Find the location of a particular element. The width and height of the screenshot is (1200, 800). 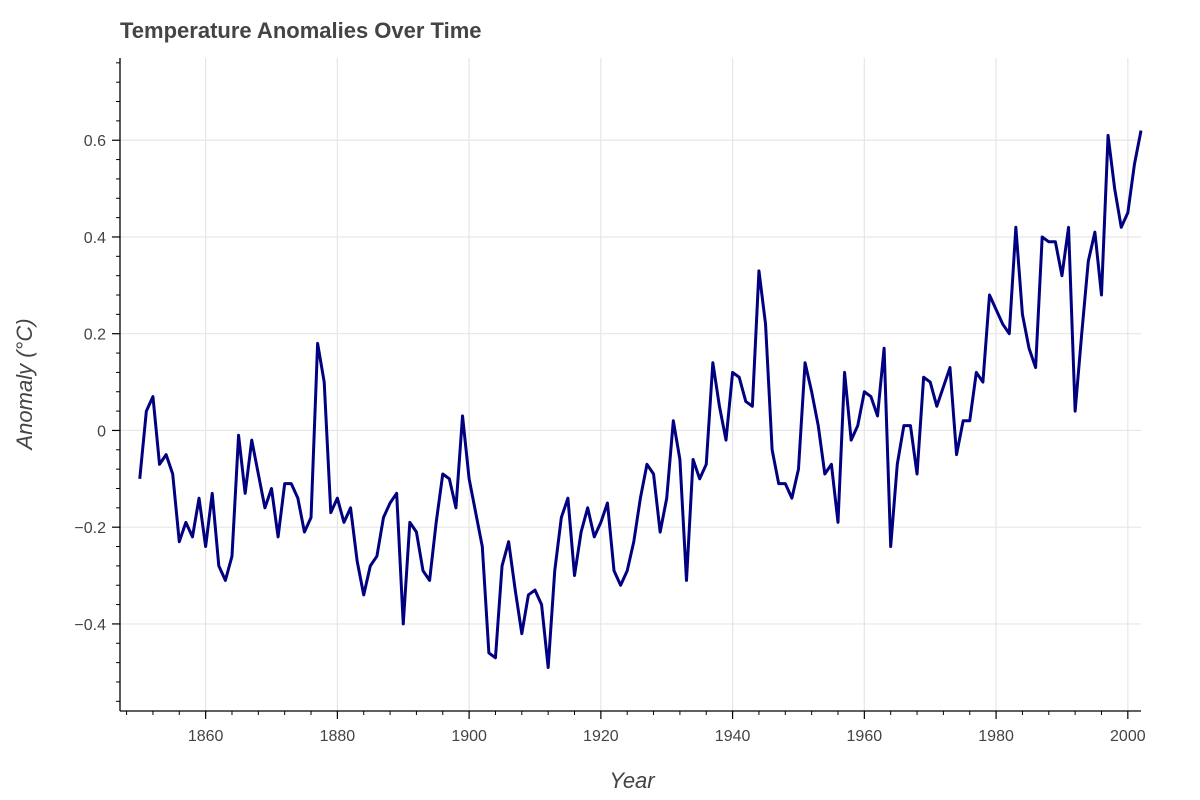

x-tick-label: 1960 is located at coordinates (865, 736).